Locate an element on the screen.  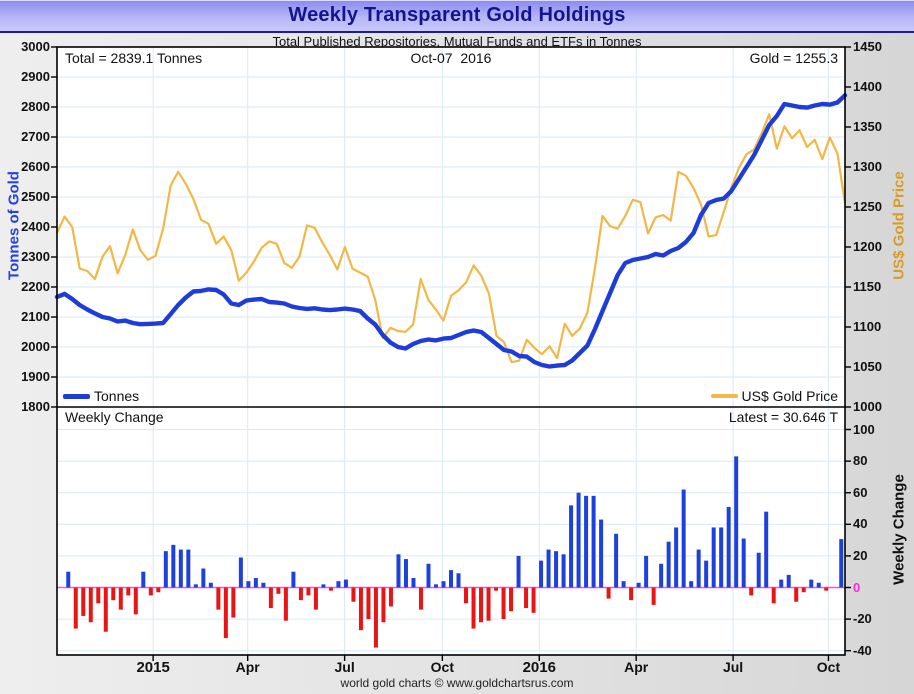
y-tick-weekly-change: -20 is located at coordinates (862, 619).